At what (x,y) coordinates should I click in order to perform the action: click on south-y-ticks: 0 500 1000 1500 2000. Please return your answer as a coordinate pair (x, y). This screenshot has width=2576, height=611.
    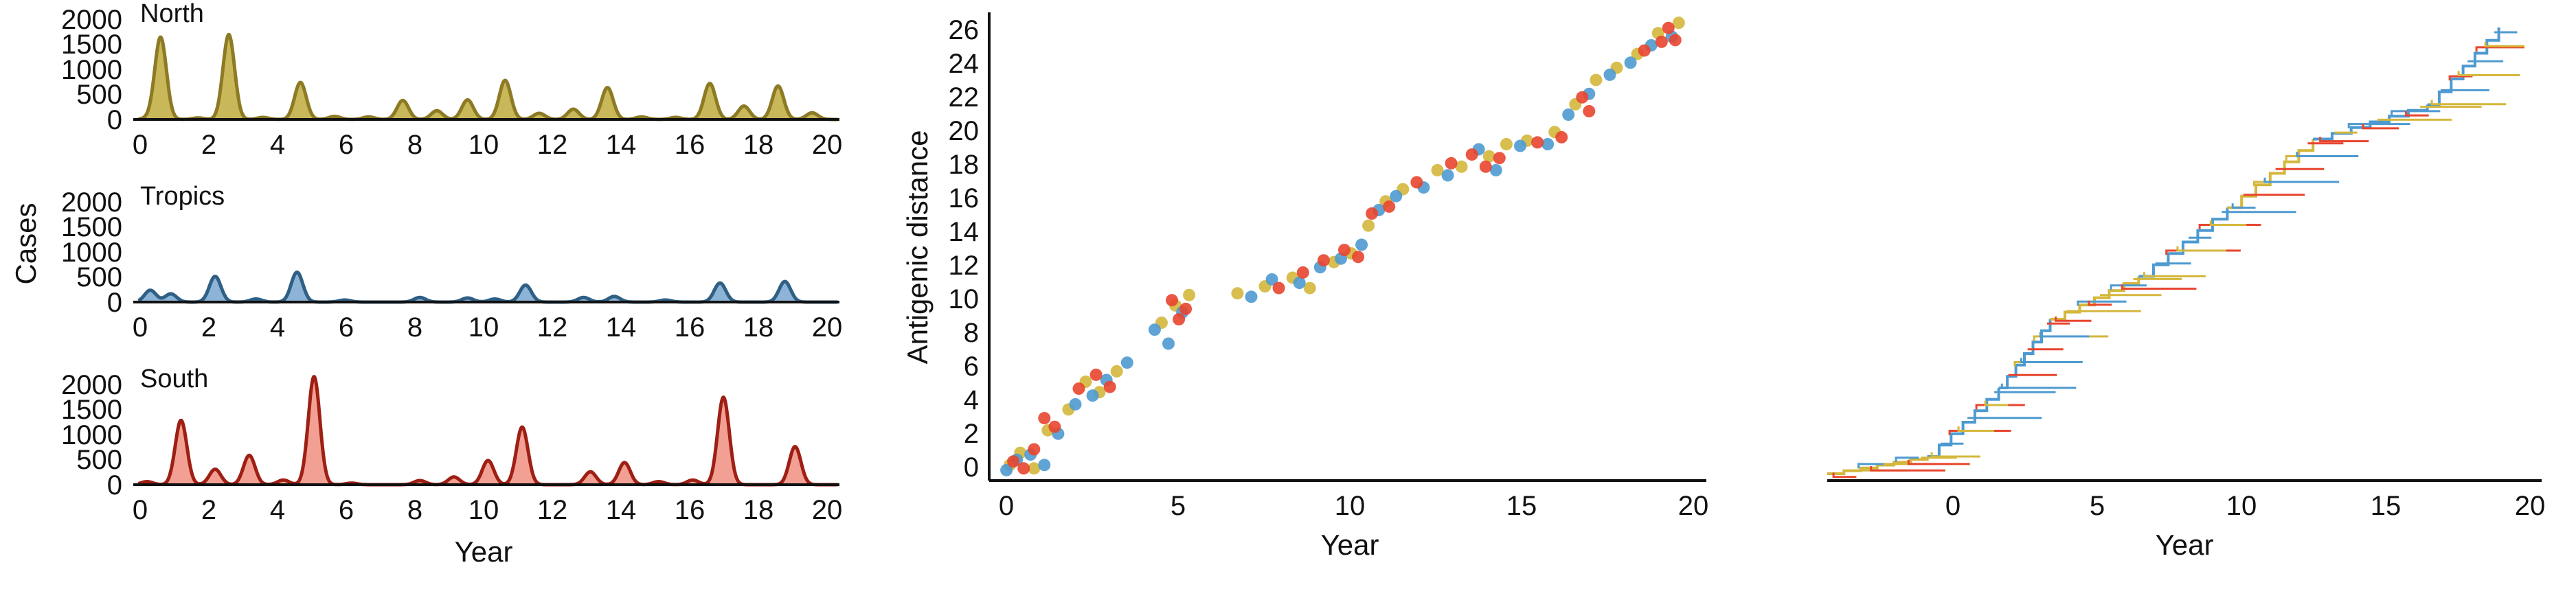
    Looking at the image, I should click on (91, 435).